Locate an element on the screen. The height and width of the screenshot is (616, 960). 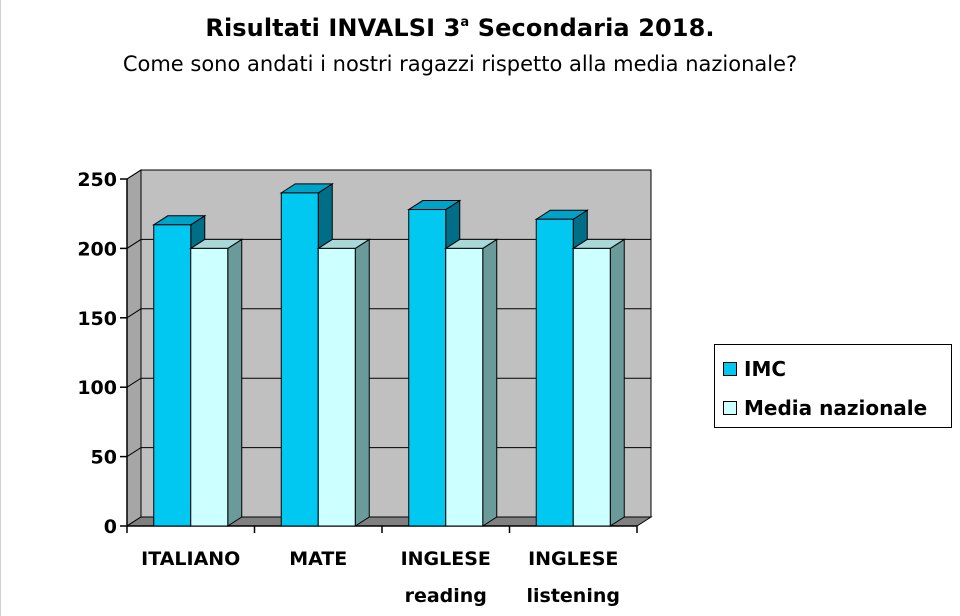
bar-media-nazionale-3-side is located at coordinates (490, 382).